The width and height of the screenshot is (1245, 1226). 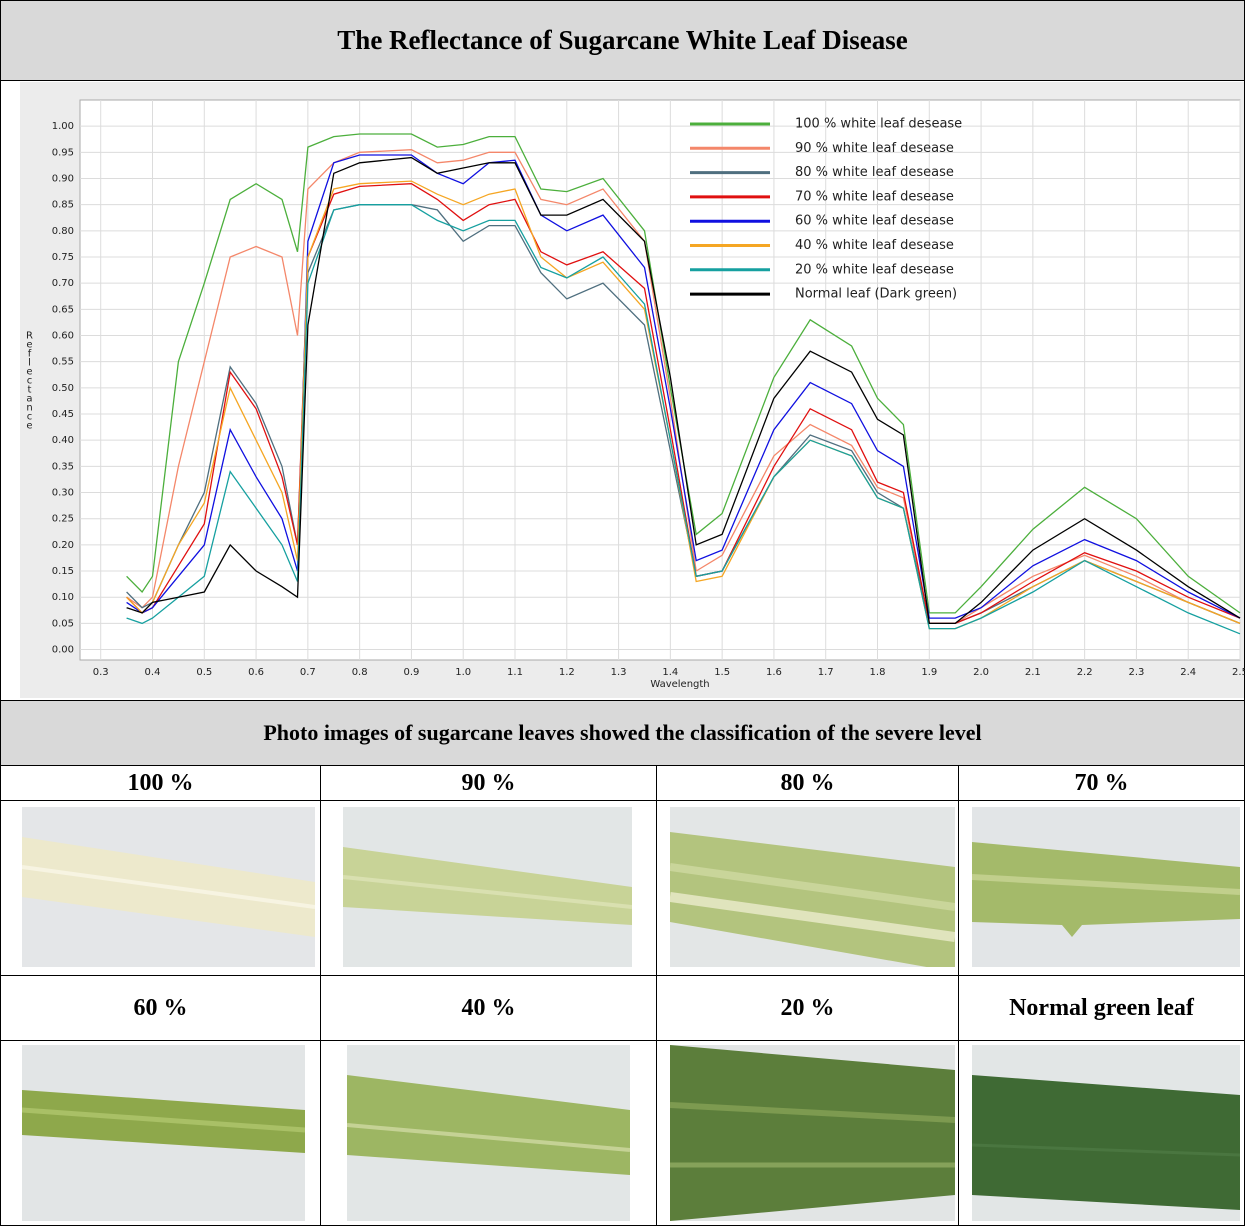 I want to click on x-tick-label: 1.9, so click(x=929, y=672).